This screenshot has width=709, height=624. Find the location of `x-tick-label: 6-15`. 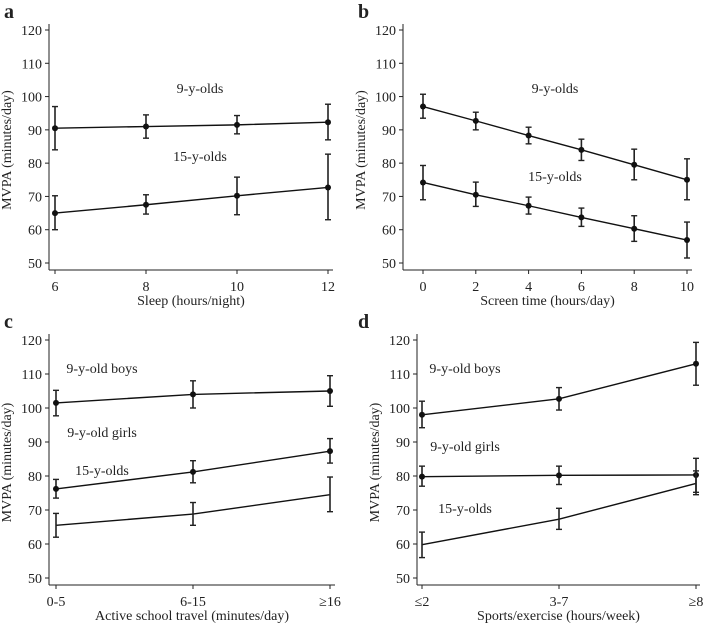

x-tick-label: 6-15 is located at coordinates (193, 602).